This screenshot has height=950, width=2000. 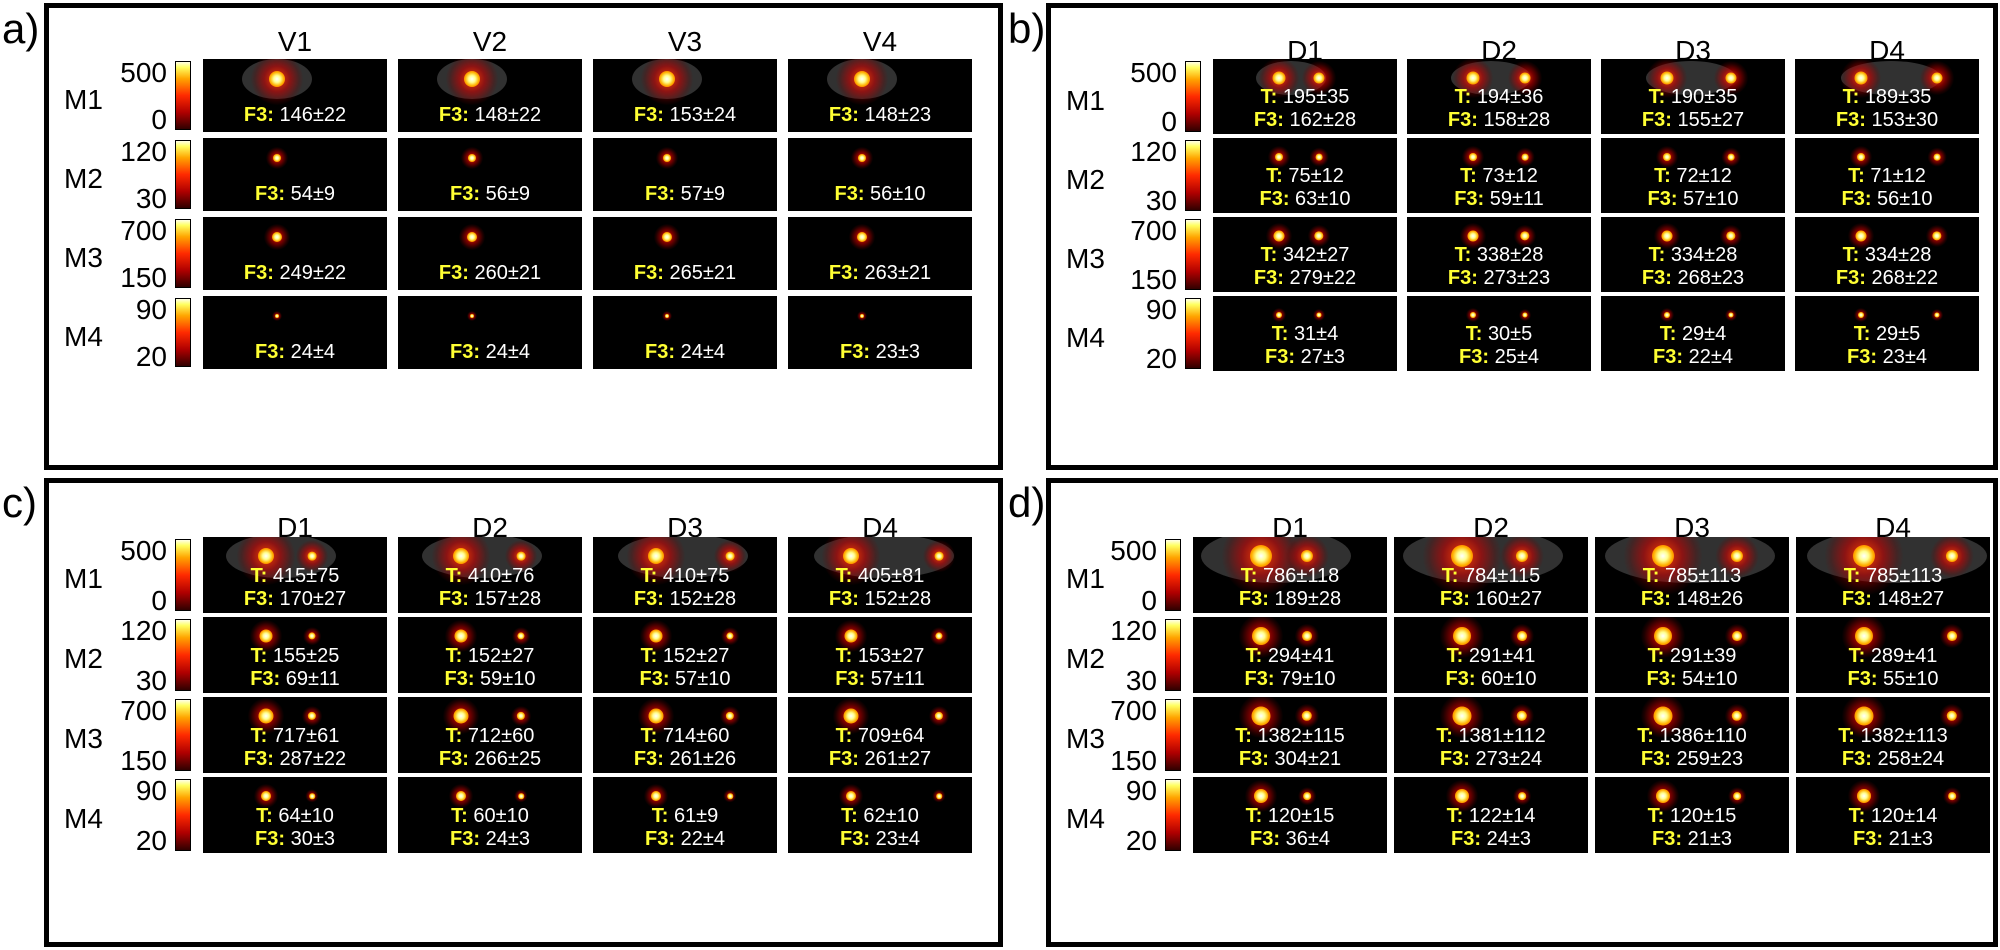 I want to click on temperature-value: 289±41, so click(x=1904, y=656).